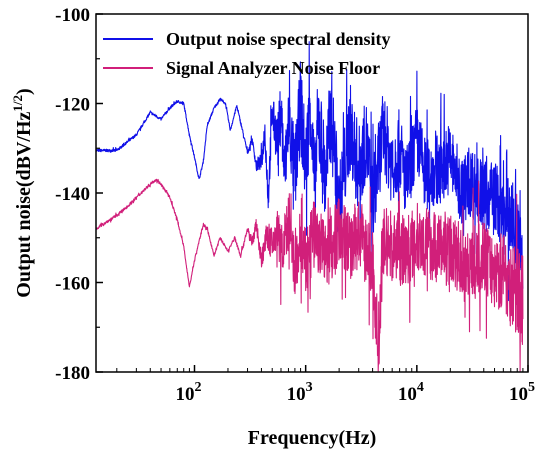  I want to click on x-tick-label: 10⁵, so click(522, 392).